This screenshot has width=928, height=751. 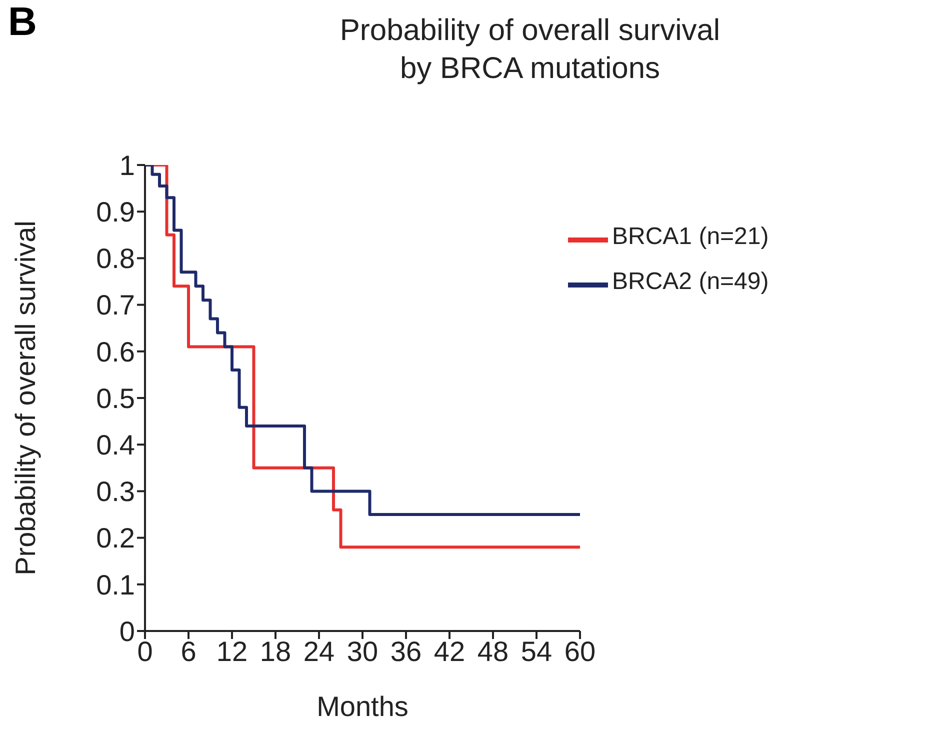 I want to click on x-tick-label: 60, so click(x=580, y=651).